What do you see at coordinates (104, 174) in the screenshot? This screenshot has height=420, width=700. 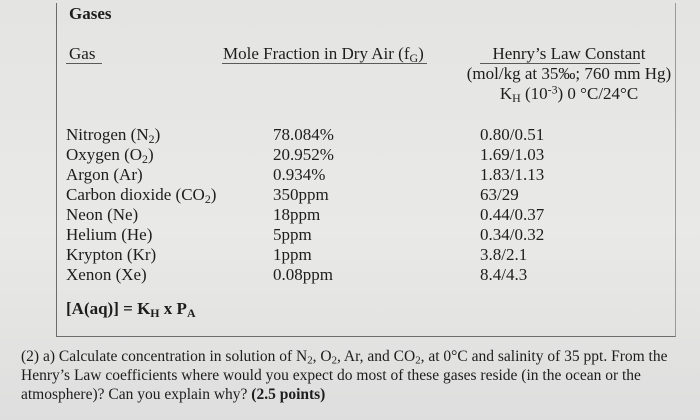 I see `gas-name: Argon (Ar)` at bounding box center [104, 174].